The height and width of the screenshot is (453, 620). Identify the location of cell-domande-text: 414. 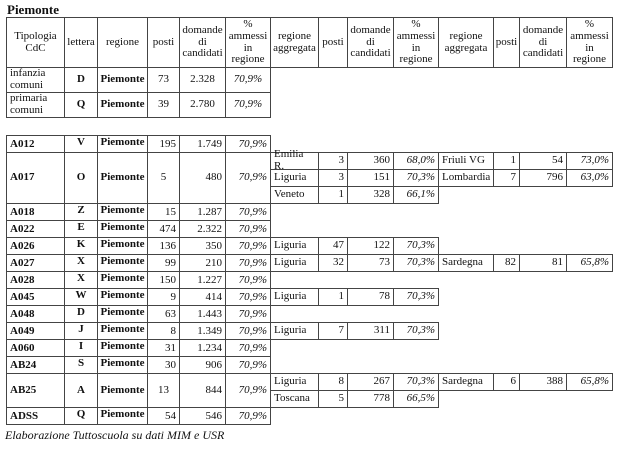
(214, 297).